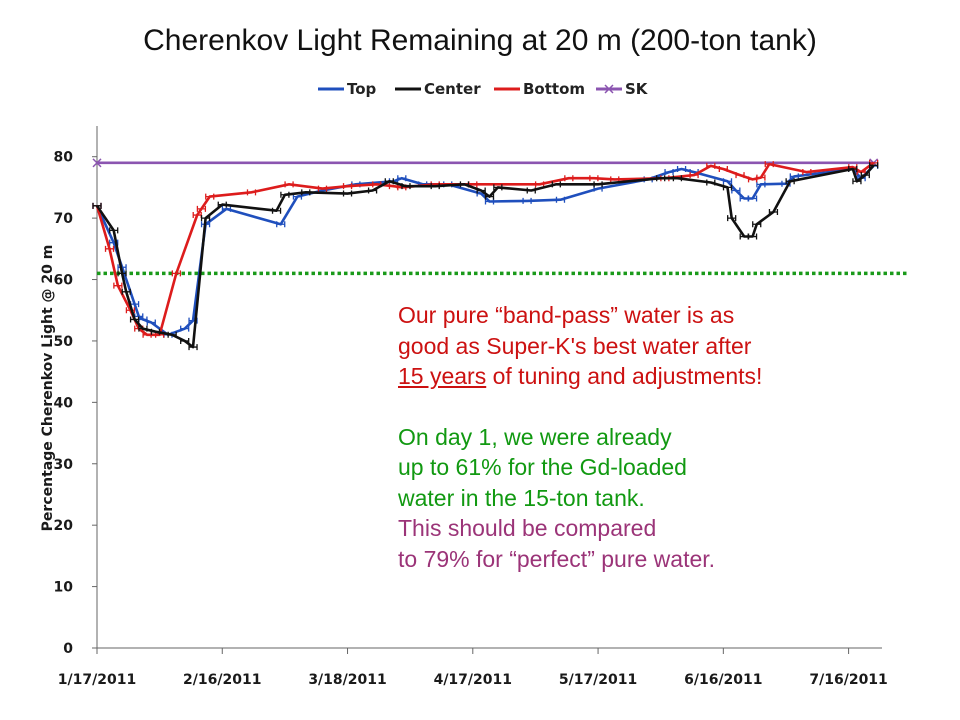  What do you see at coordinates (64, 403) in the screenshot?
I see `y-tick-label: 40` at bounding box center [64, 403].